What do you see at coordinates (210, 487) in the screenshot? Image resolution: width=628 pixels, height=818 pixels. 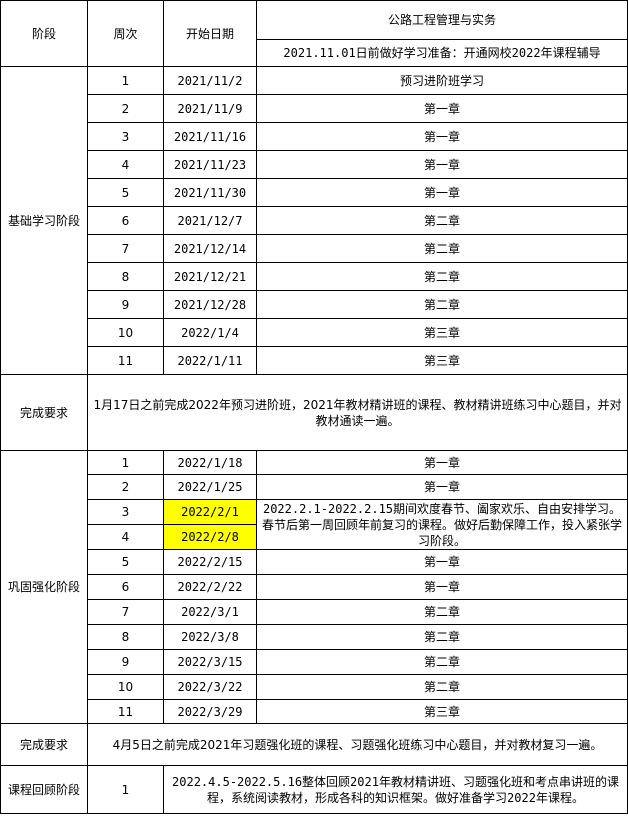 I see `date-cell: 2022/1/25` at bounding box center [210, 487].